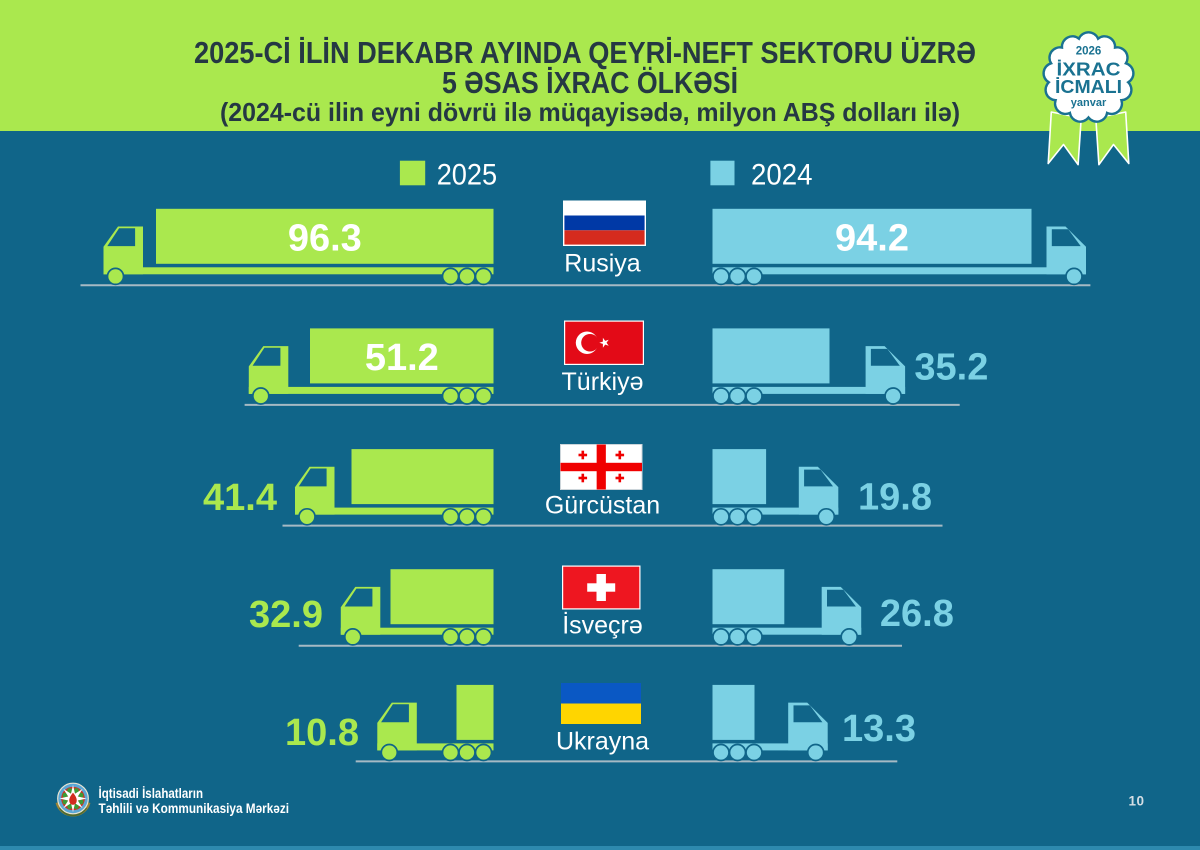 The image size is (1200, 850). I want to click on svg-text: 35.2, so click(951, 368).